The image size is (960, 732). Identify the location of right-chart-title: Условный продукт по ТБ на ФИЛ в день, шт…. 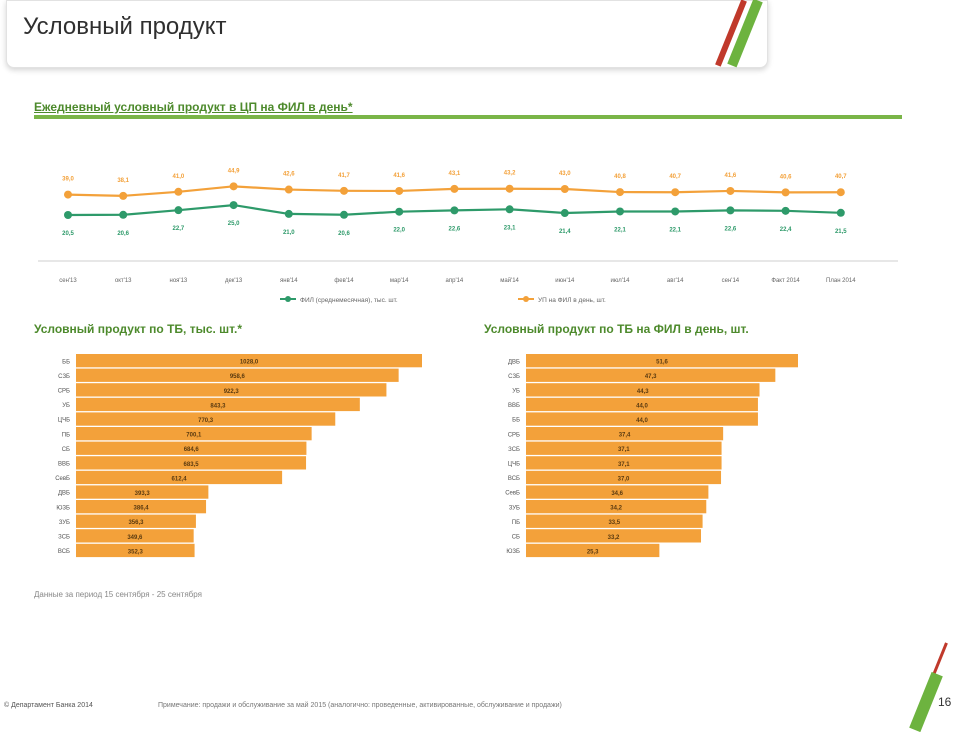
(616, 329).